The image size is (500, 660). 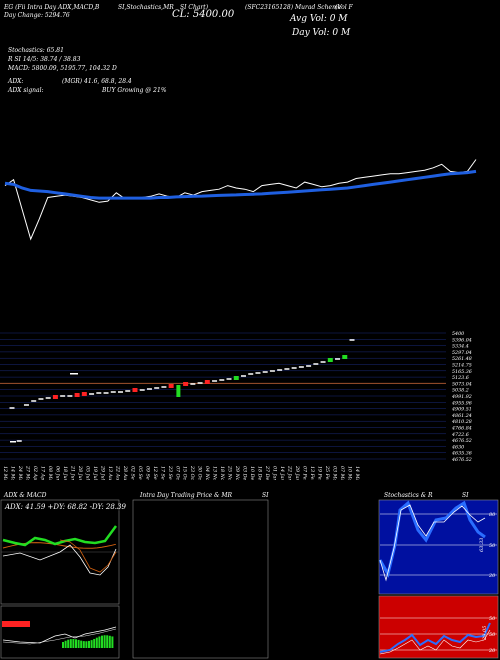 What do you see at coordinates (200, 473) in the screenshot?
I see `date-tick-label: 30 Oct` at bounding box center [200, 473].